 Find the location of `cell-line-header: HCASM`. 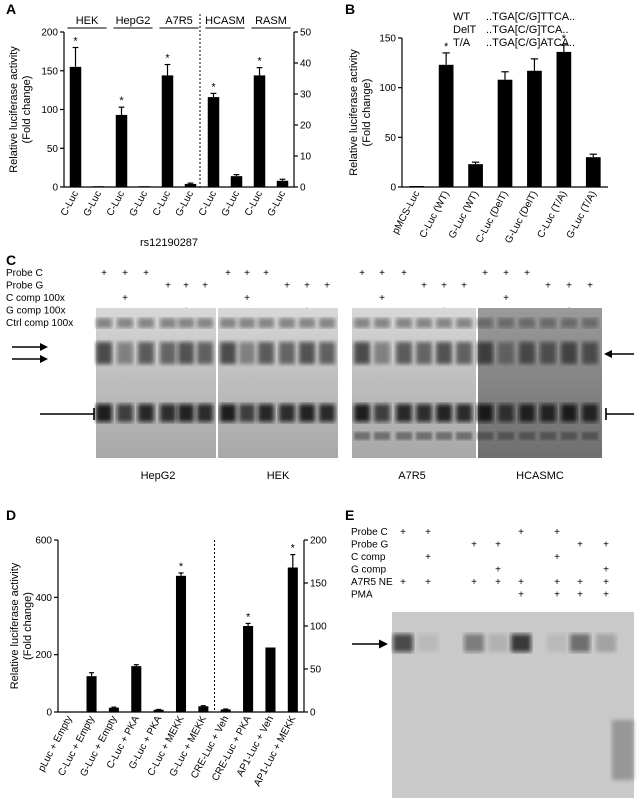

cell-line-header: HCASM is located at coordinates (225, 21).